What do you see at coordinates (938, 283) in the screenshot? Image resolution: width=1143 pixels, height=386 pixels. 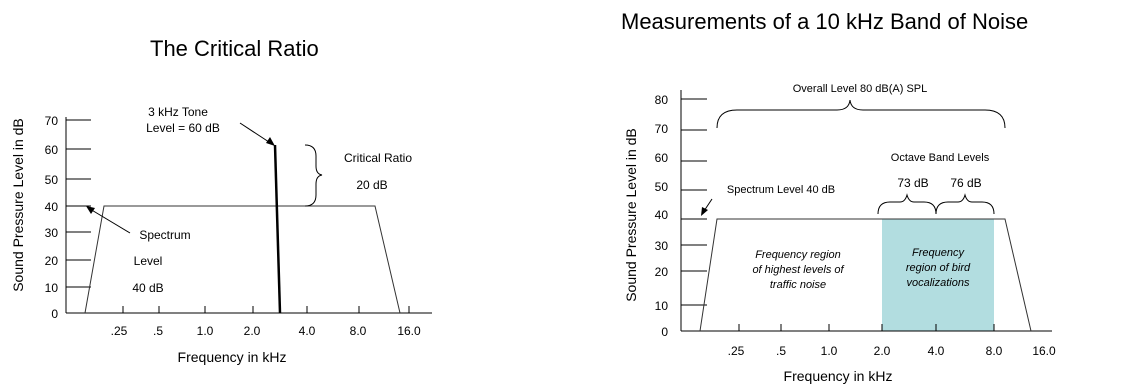 I see `bird-region-line-3: vocalizations` at bounding box center [938, 283].